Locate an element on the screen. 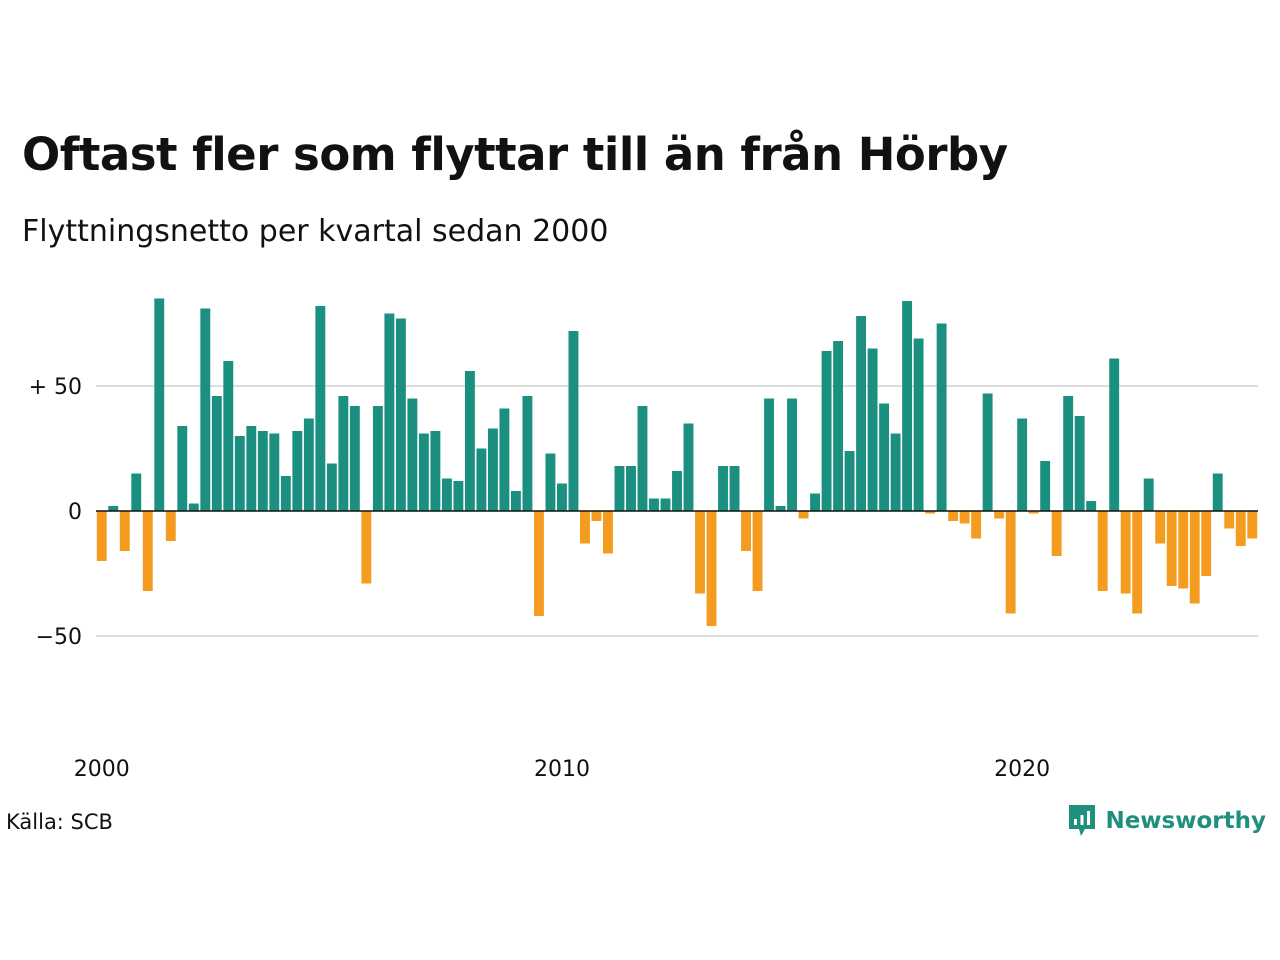 The width and height of the screenshot is (1280, 960). bar-2009-K3 is located at coordinates (538, 563).